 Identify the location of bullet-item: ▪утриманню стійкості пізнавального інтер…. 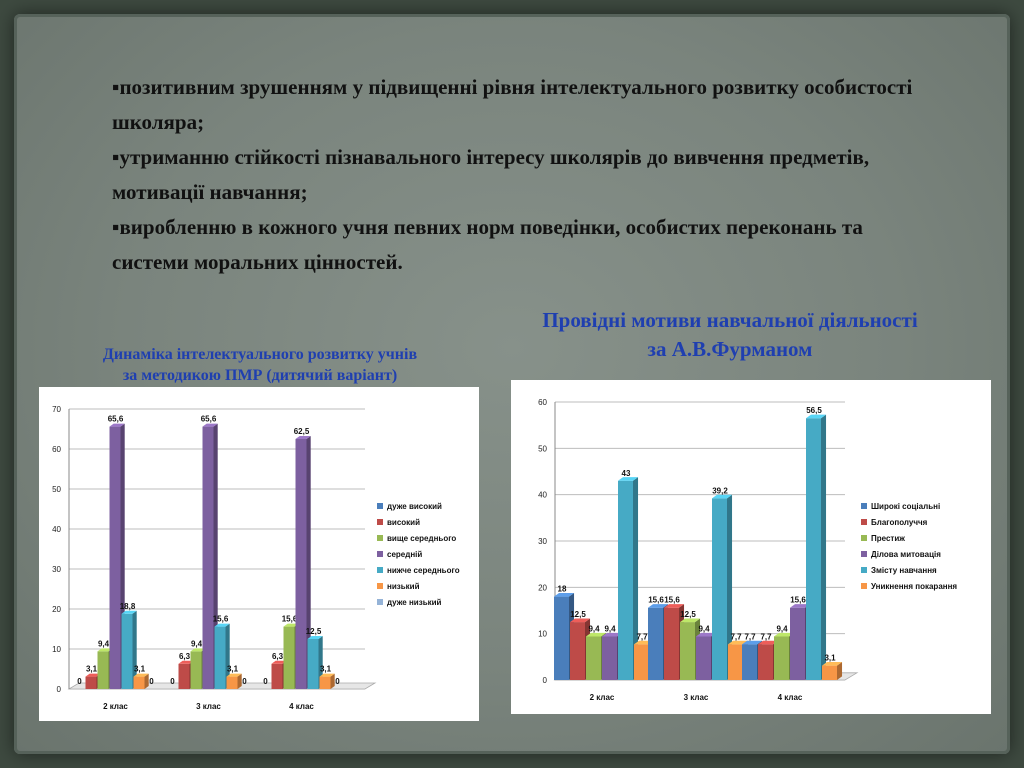
(491, 174).